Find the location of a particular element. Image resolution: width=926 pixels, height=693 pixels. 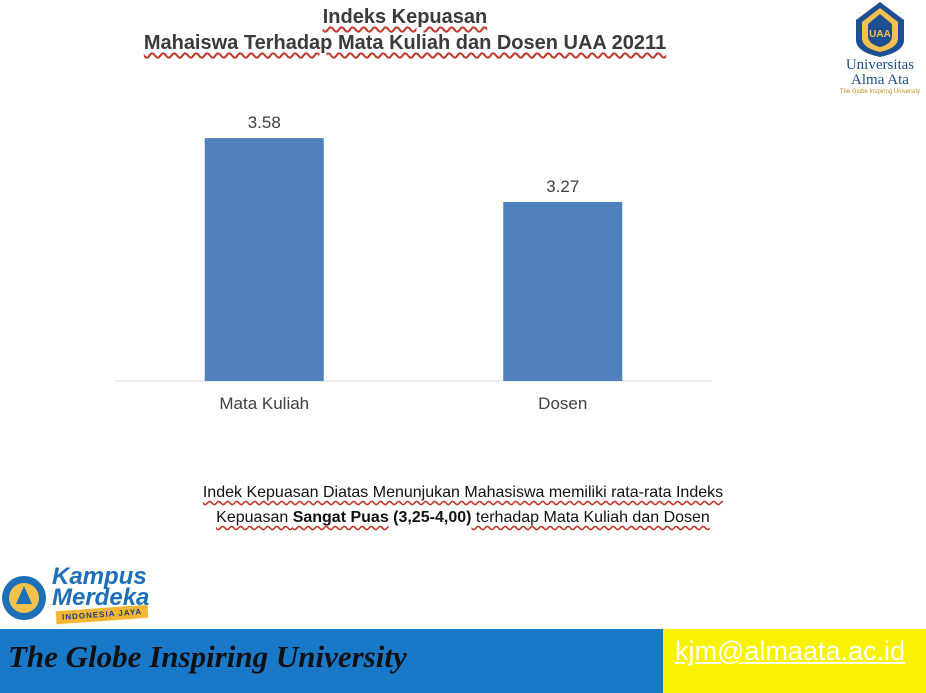

footer-email-bar: kjm@almaata.ac.id is located at coordinates (794, 661).